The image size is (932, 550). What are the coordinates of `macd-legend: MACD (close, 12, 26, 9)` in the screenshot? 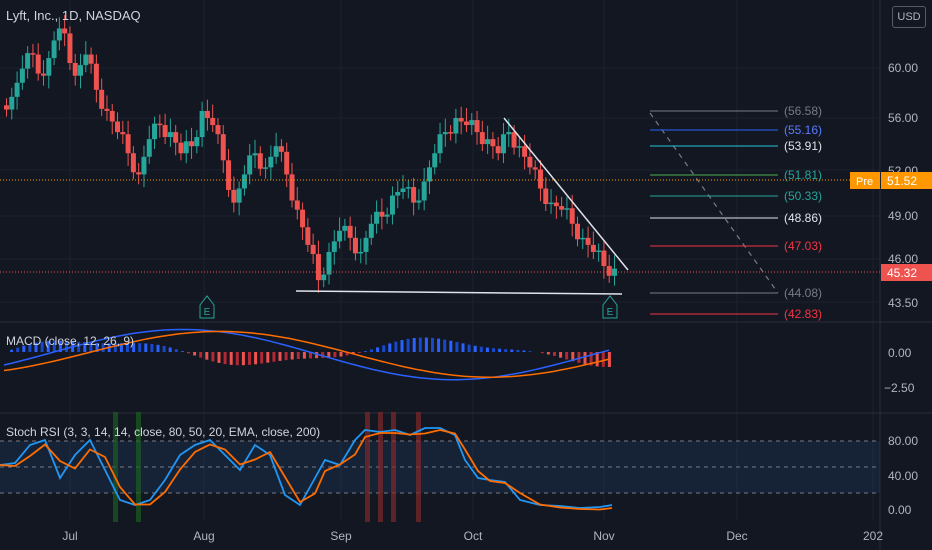 It's located at (70, 341).